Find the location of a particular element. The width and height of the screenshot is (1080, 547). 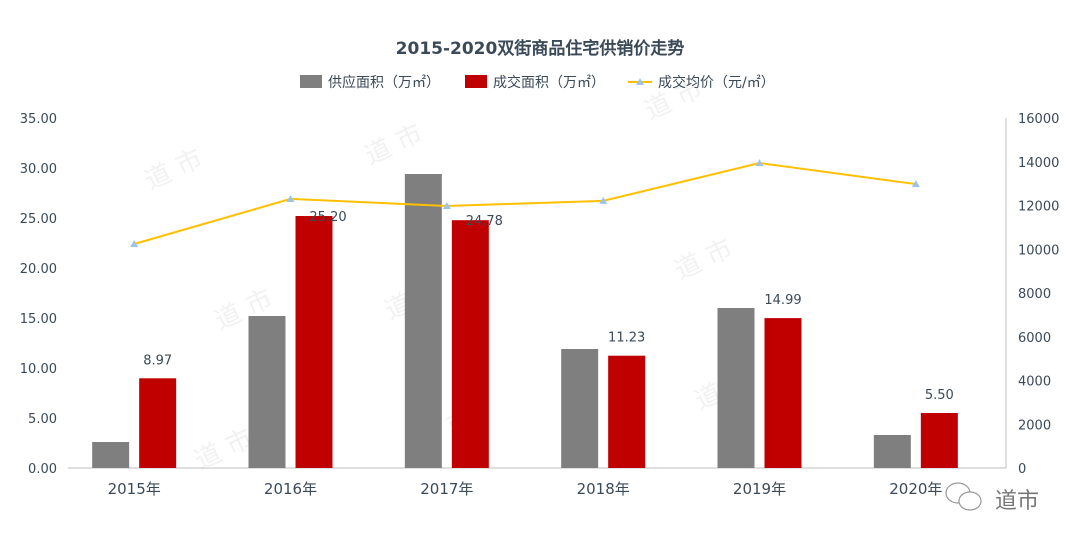

logo-text: 道市 is located at coordinates (1017, 501).